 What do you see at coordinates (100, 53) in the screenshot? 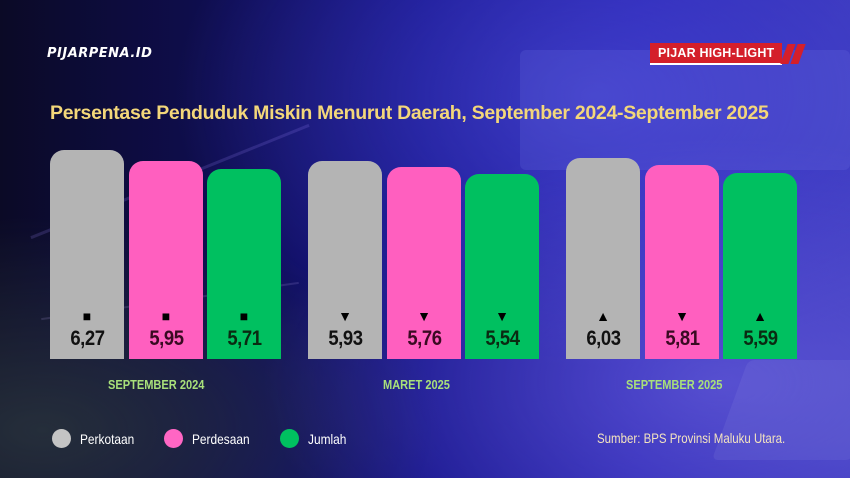
I see `pijarpena-logo: PIJARPENA.ID` at bounding box center [100, 53].